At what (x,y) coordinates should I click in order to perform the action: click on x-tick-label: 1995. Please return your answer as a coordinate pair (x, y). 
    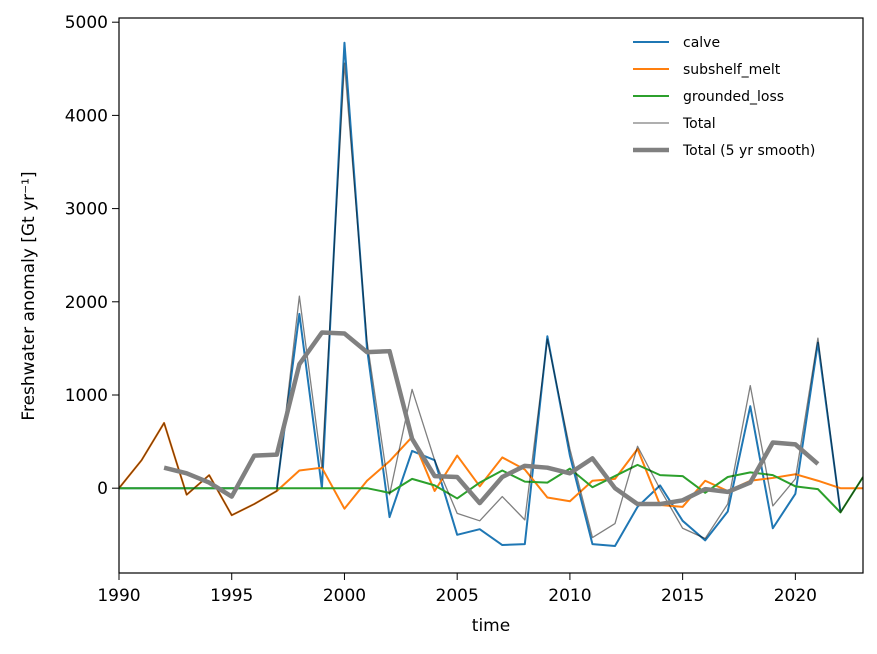
    Looking at the image, I should click on (231, 596).